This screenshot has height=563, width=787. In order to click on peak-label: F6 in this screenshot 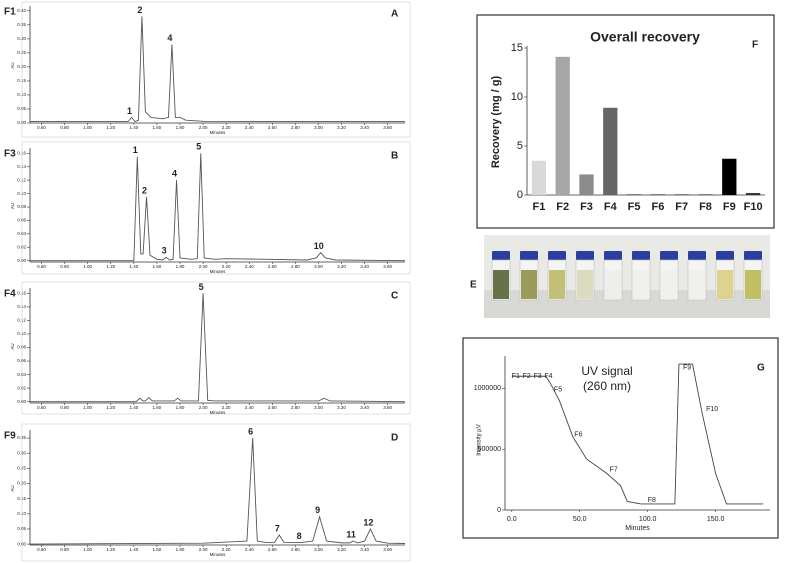, I will do `click(578, 434)`.